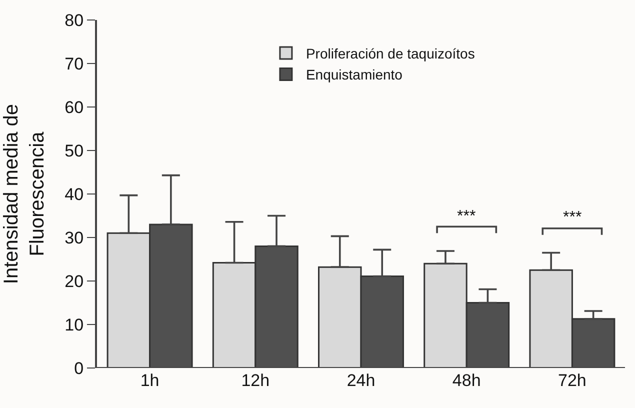 This screenshot has width=635, height=408. I want to click on y-tick-label: 20, so click(74, 281).